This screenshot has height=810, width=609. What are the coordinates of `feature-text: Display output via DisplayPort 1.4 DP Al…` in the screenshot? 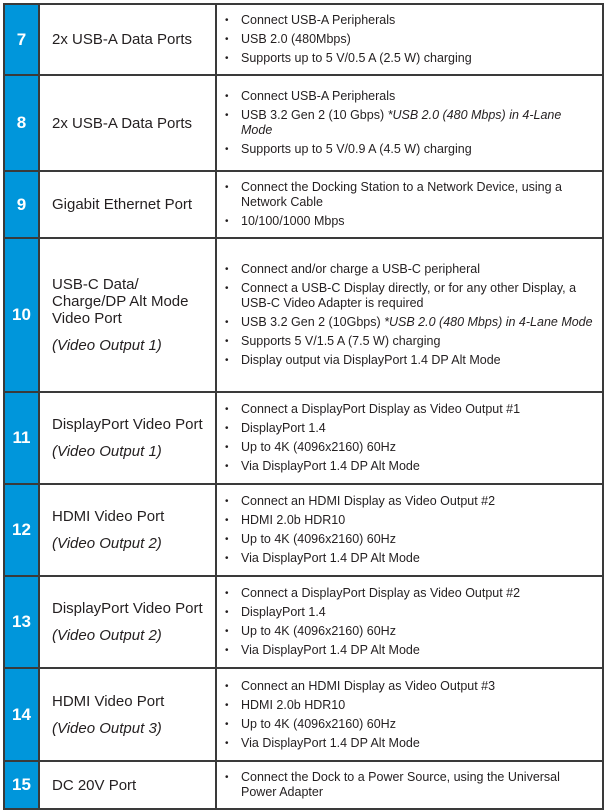 It's located at (371, 360).